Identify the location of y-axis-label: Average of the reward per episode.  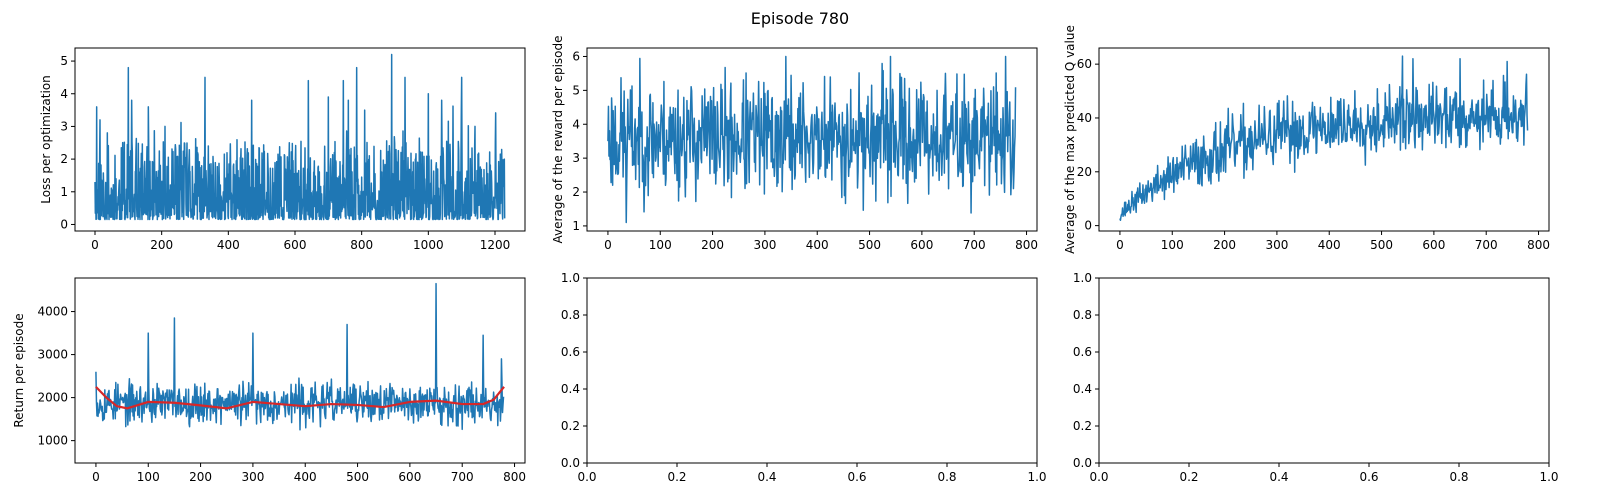
(558, 139).